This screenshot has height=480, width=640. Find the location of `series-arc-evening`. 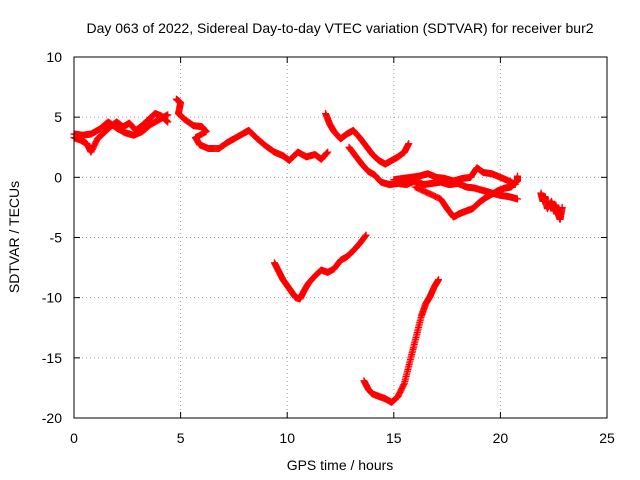

series-arc-evening is located at coordinates (466, 196).